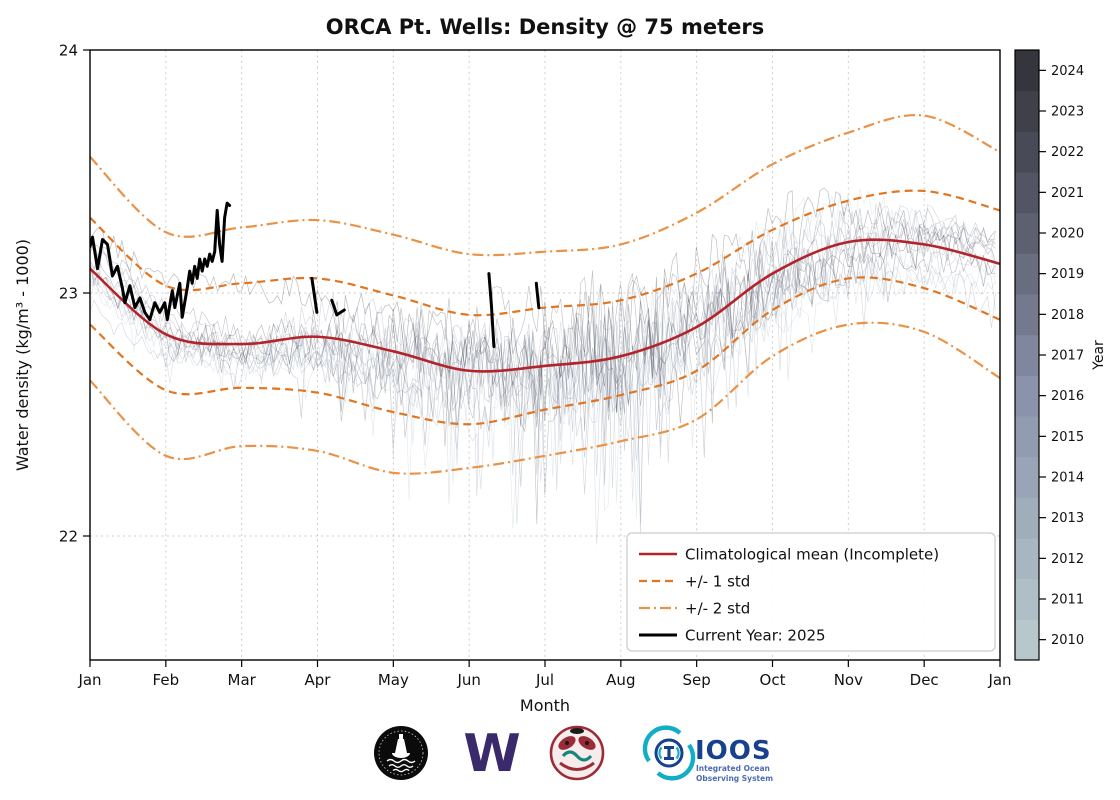 This screenshot has width=1120, height=800. Describe the element at coordinates (1027, 559) in the screenshot. I see `colorbar-band-2012` at that location.